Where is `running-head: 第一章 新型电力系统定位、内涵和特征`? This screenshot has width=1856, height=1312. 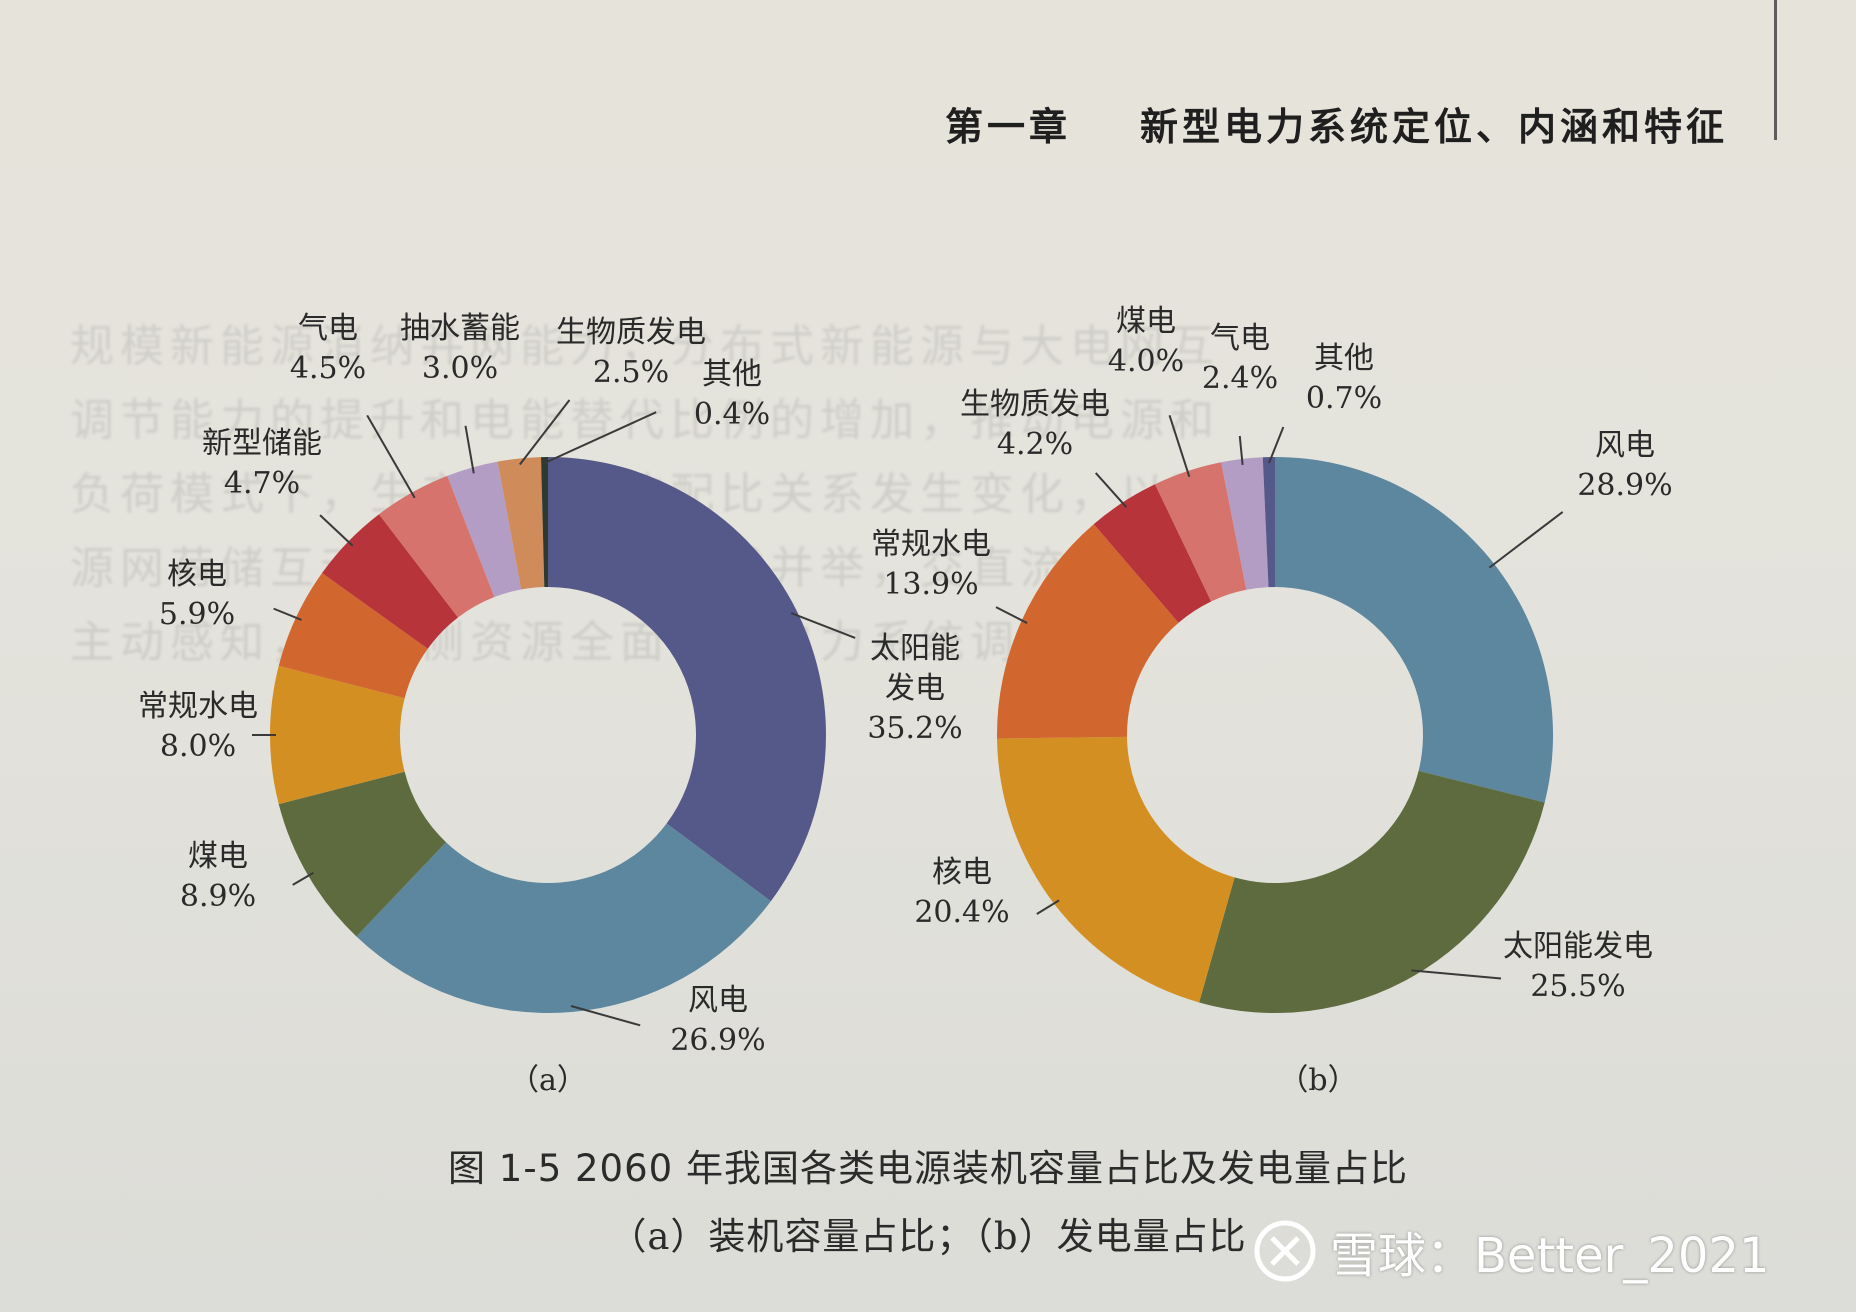
running-head: 第一章 新型电力系统定位、内涵和特征 is located at coordinates (1336, 123).